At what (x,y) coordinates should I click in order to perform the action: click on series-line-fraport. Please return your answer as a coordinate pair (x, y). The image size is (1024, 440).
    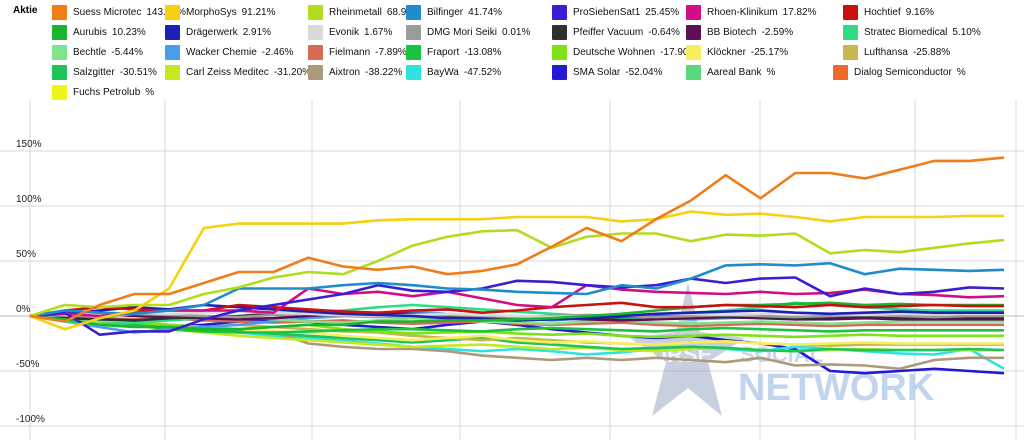
    Looking at the image, I should click on (516, 324).